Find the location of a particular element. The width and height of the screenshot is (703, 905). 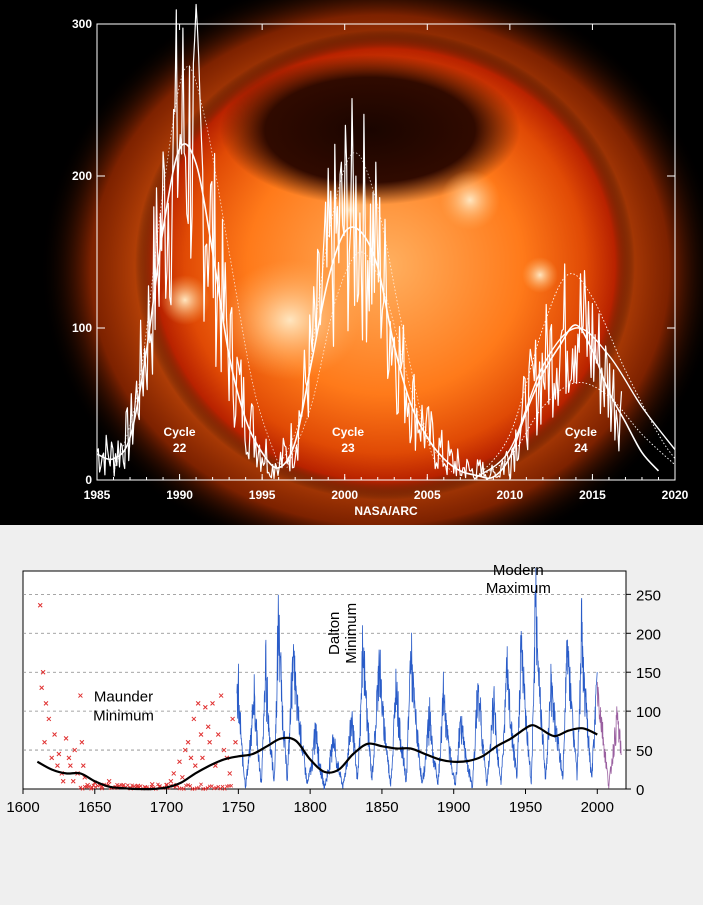

x-tick-label: 1990 is located at coordinates (179, 495).